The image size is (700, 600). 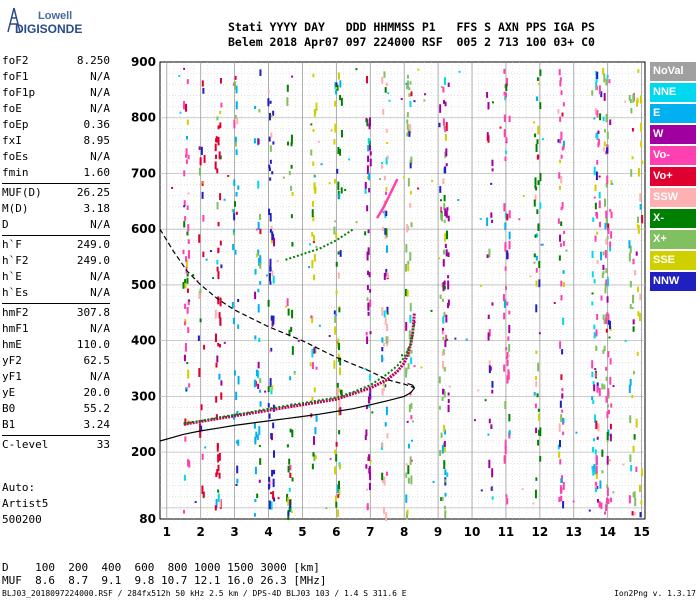 What do you see at coordinates (22, 519) in the screenshot?
I see `autoscale-line3: 500200` at bounding box center [22, 519].